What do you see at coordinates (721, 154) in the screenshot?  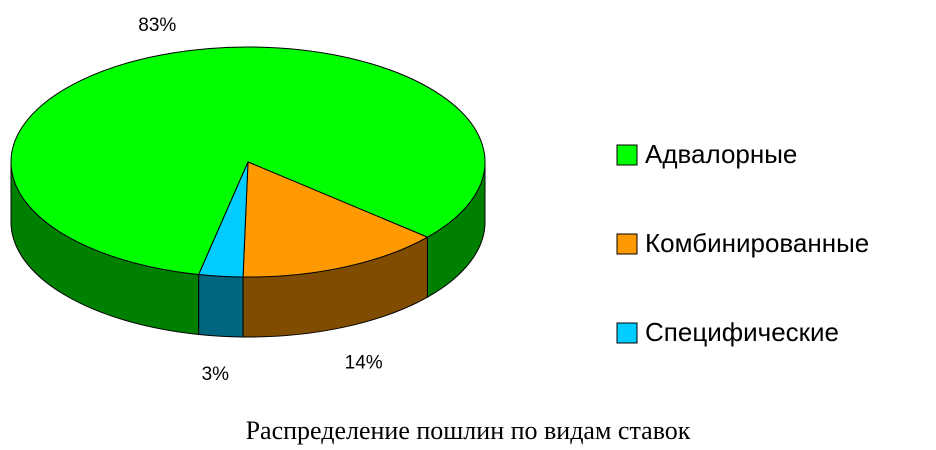 I see `legend-label: Адвалорные` at bounding box center [721, 154].